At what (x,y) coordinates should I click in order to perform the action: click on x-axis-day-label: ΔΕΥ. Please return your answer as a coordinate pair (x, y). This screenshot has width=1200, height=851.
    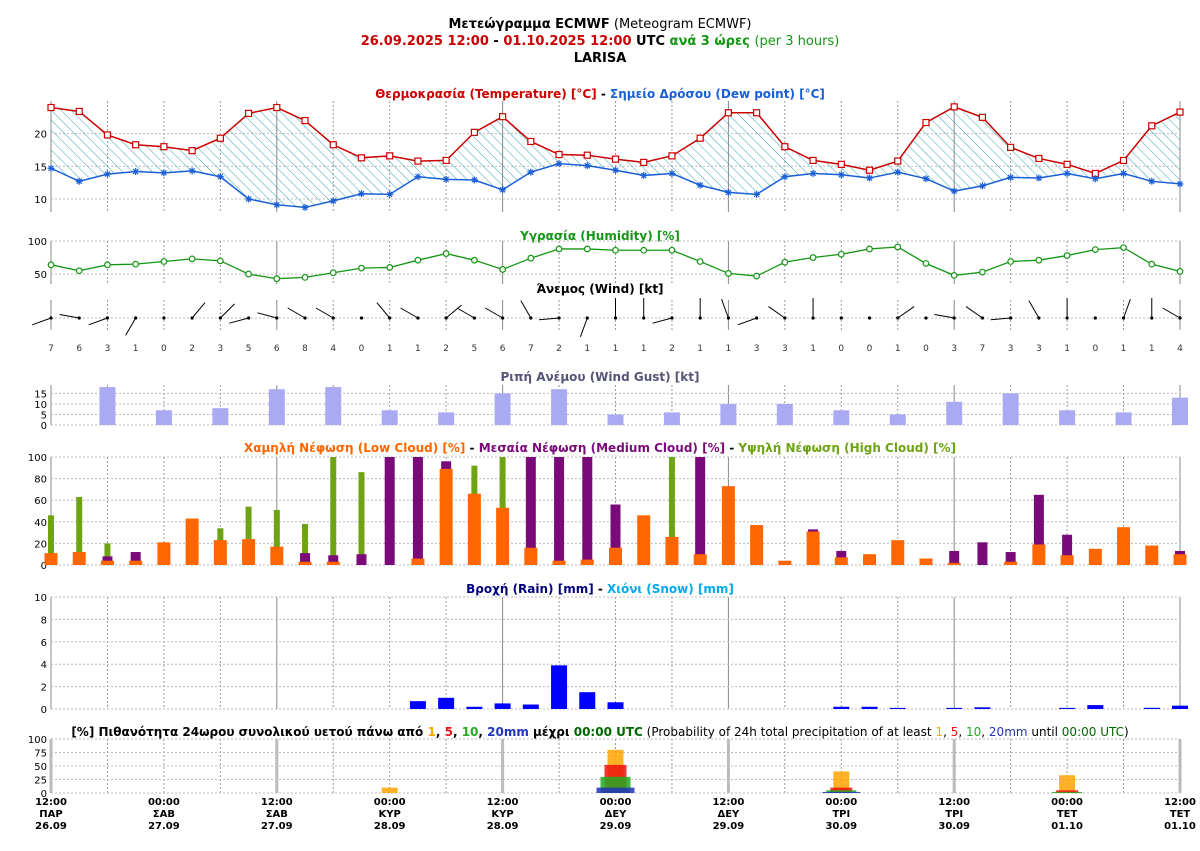
    Looking at the image, I should click on (728, 814).